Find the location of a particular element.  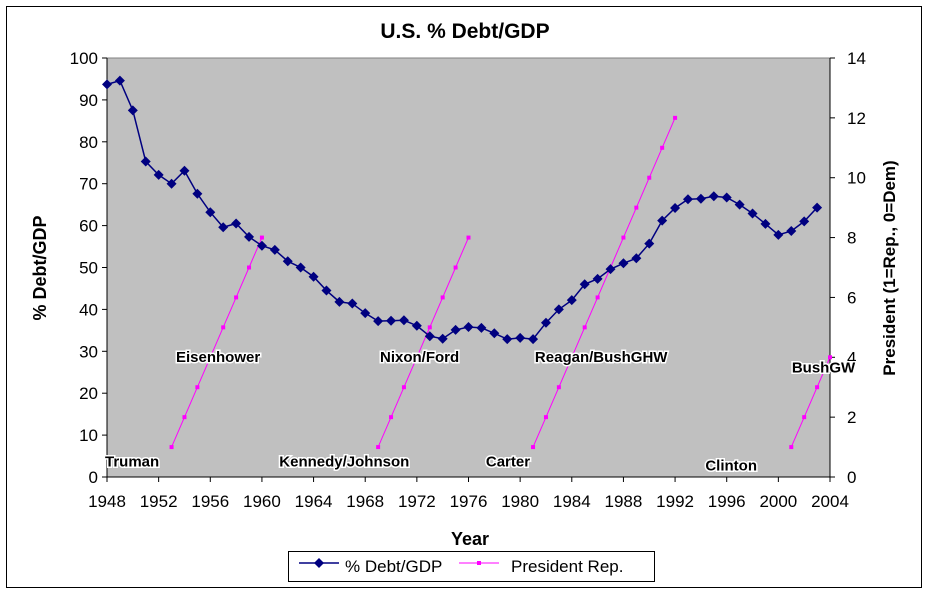

y-tick-label: 100 is located at coordinates (84, 58).